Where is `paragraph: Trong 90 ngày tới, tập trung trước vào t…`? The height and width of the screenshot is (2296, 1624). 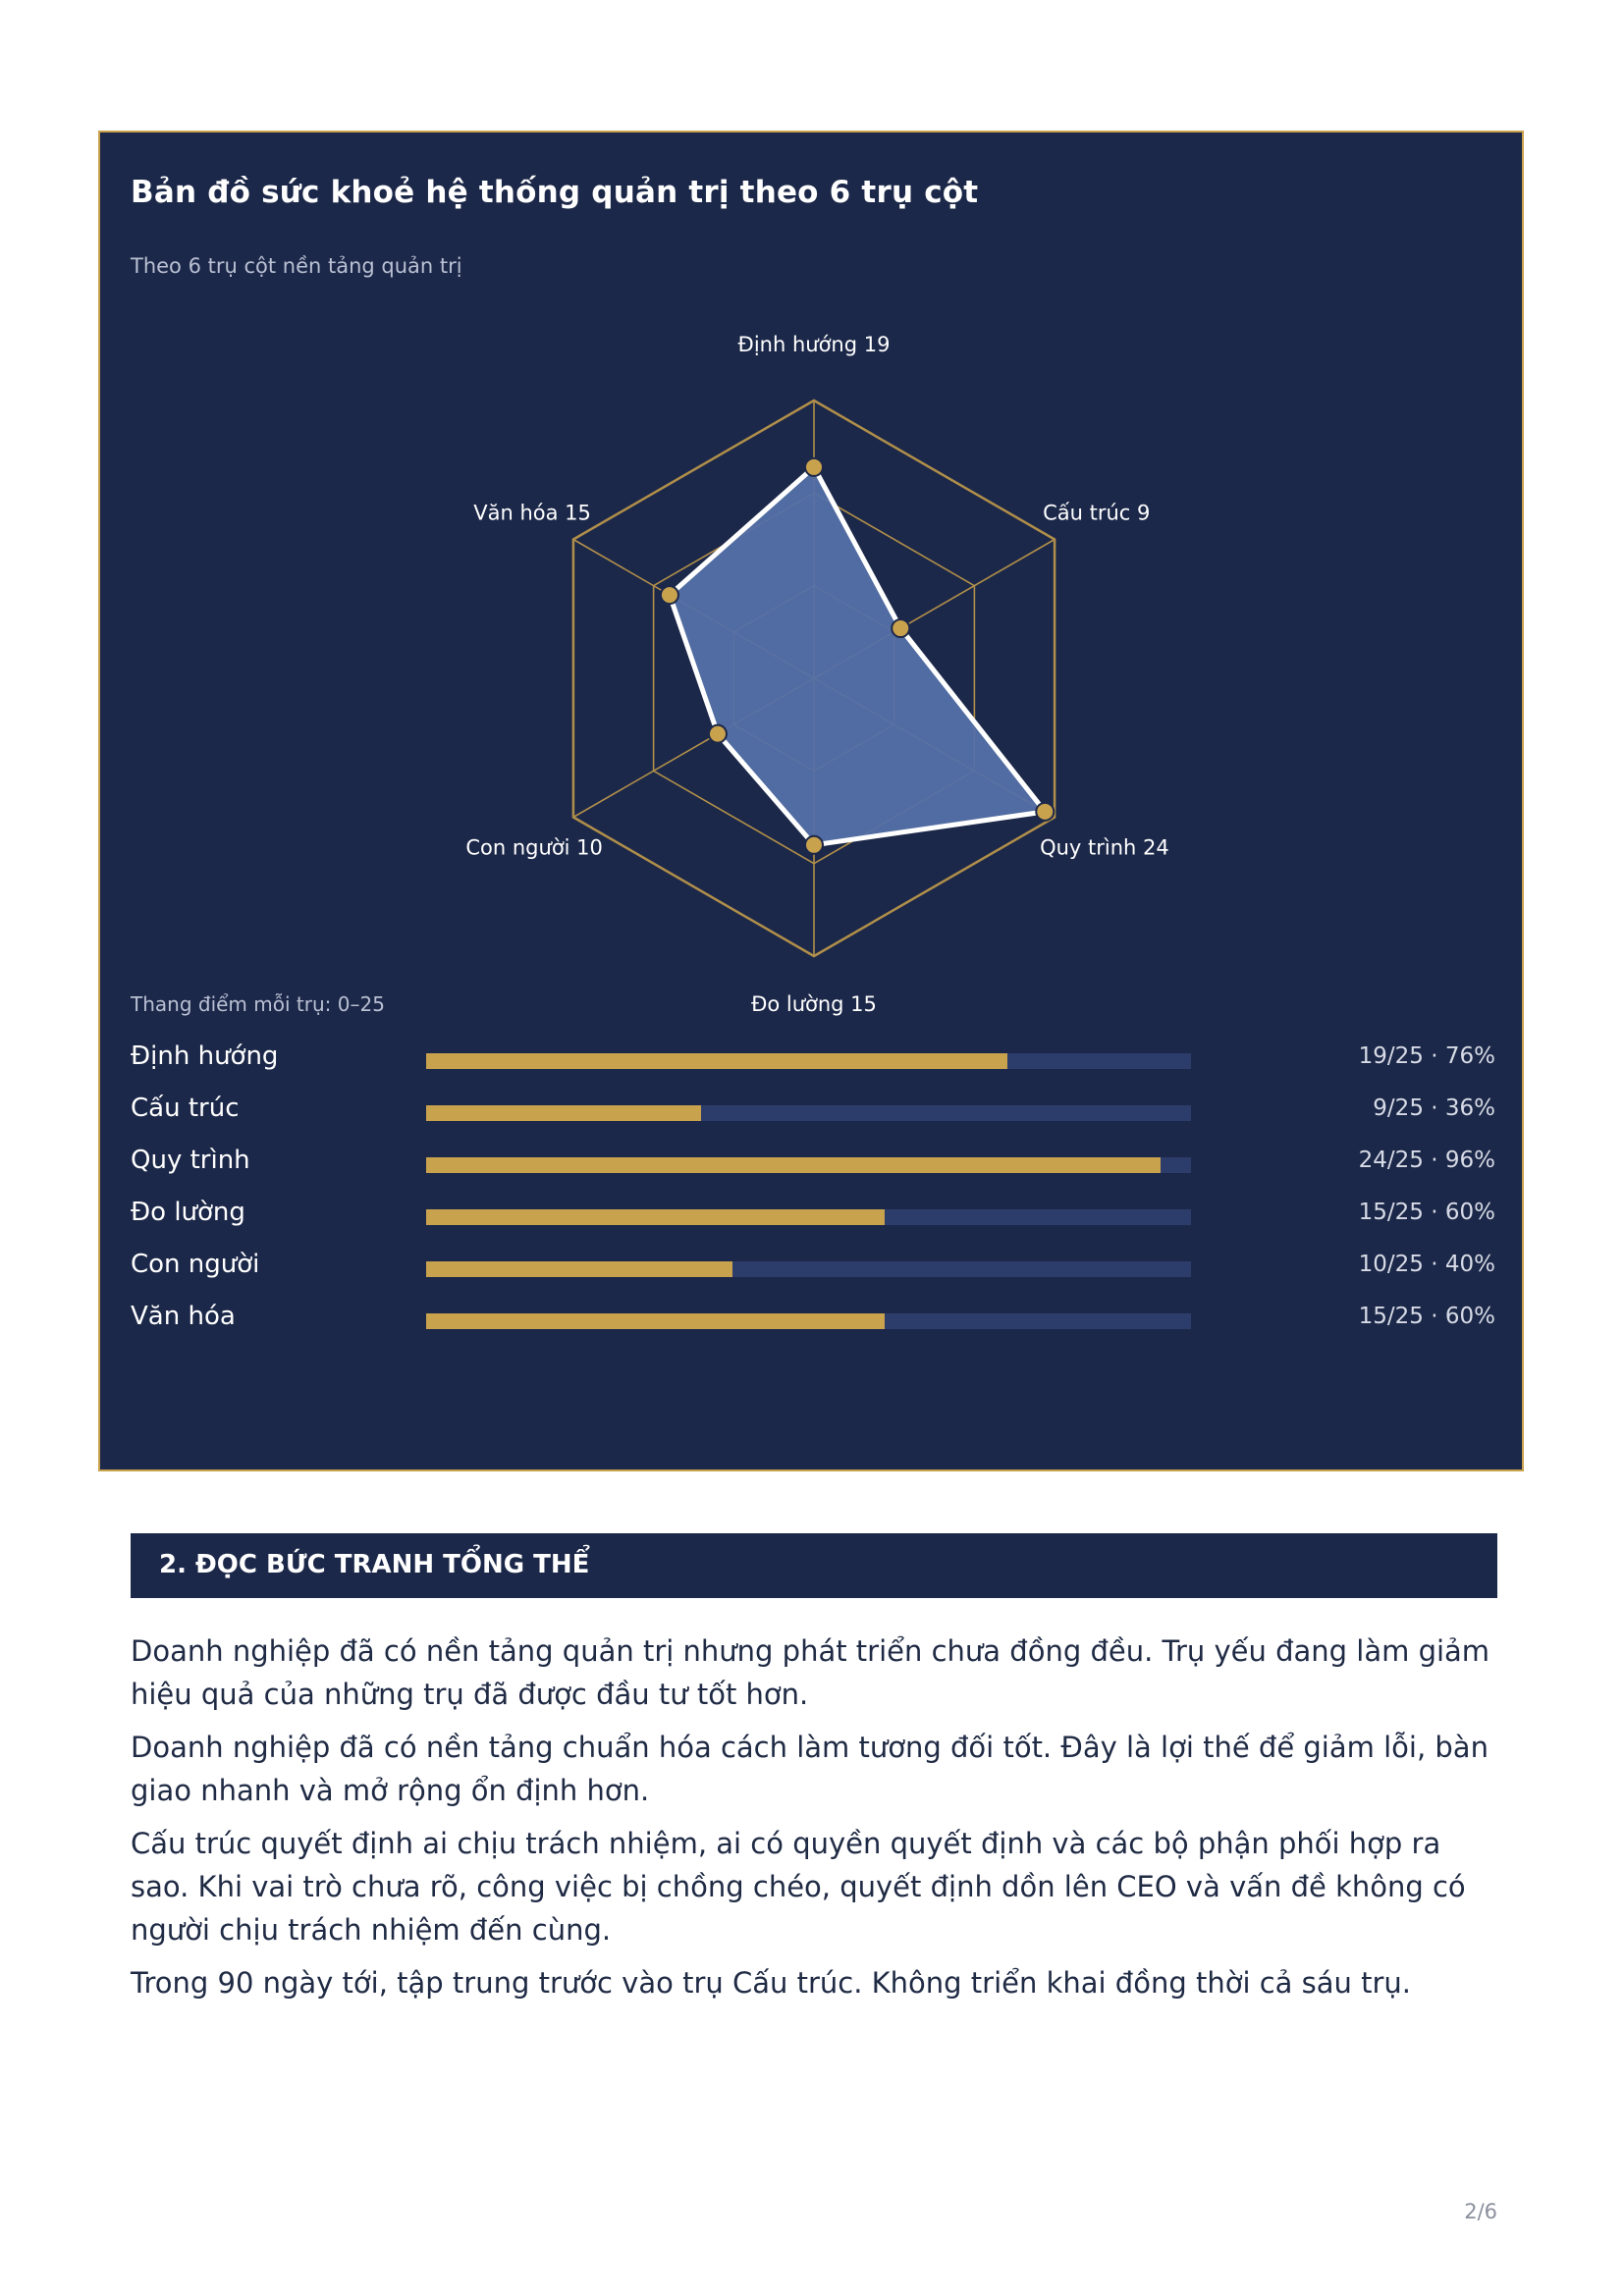
paragraph: Trong 90 ngày tới, tập trung trước vào t… is located at coordinates (771, 1983).